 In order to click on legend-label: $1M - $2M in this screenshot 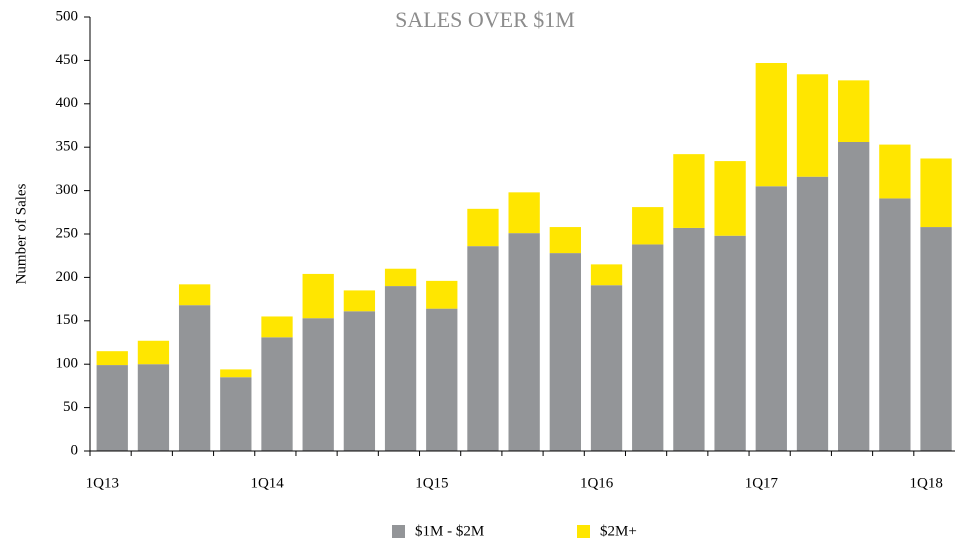, I will do `click(449, 531)`.